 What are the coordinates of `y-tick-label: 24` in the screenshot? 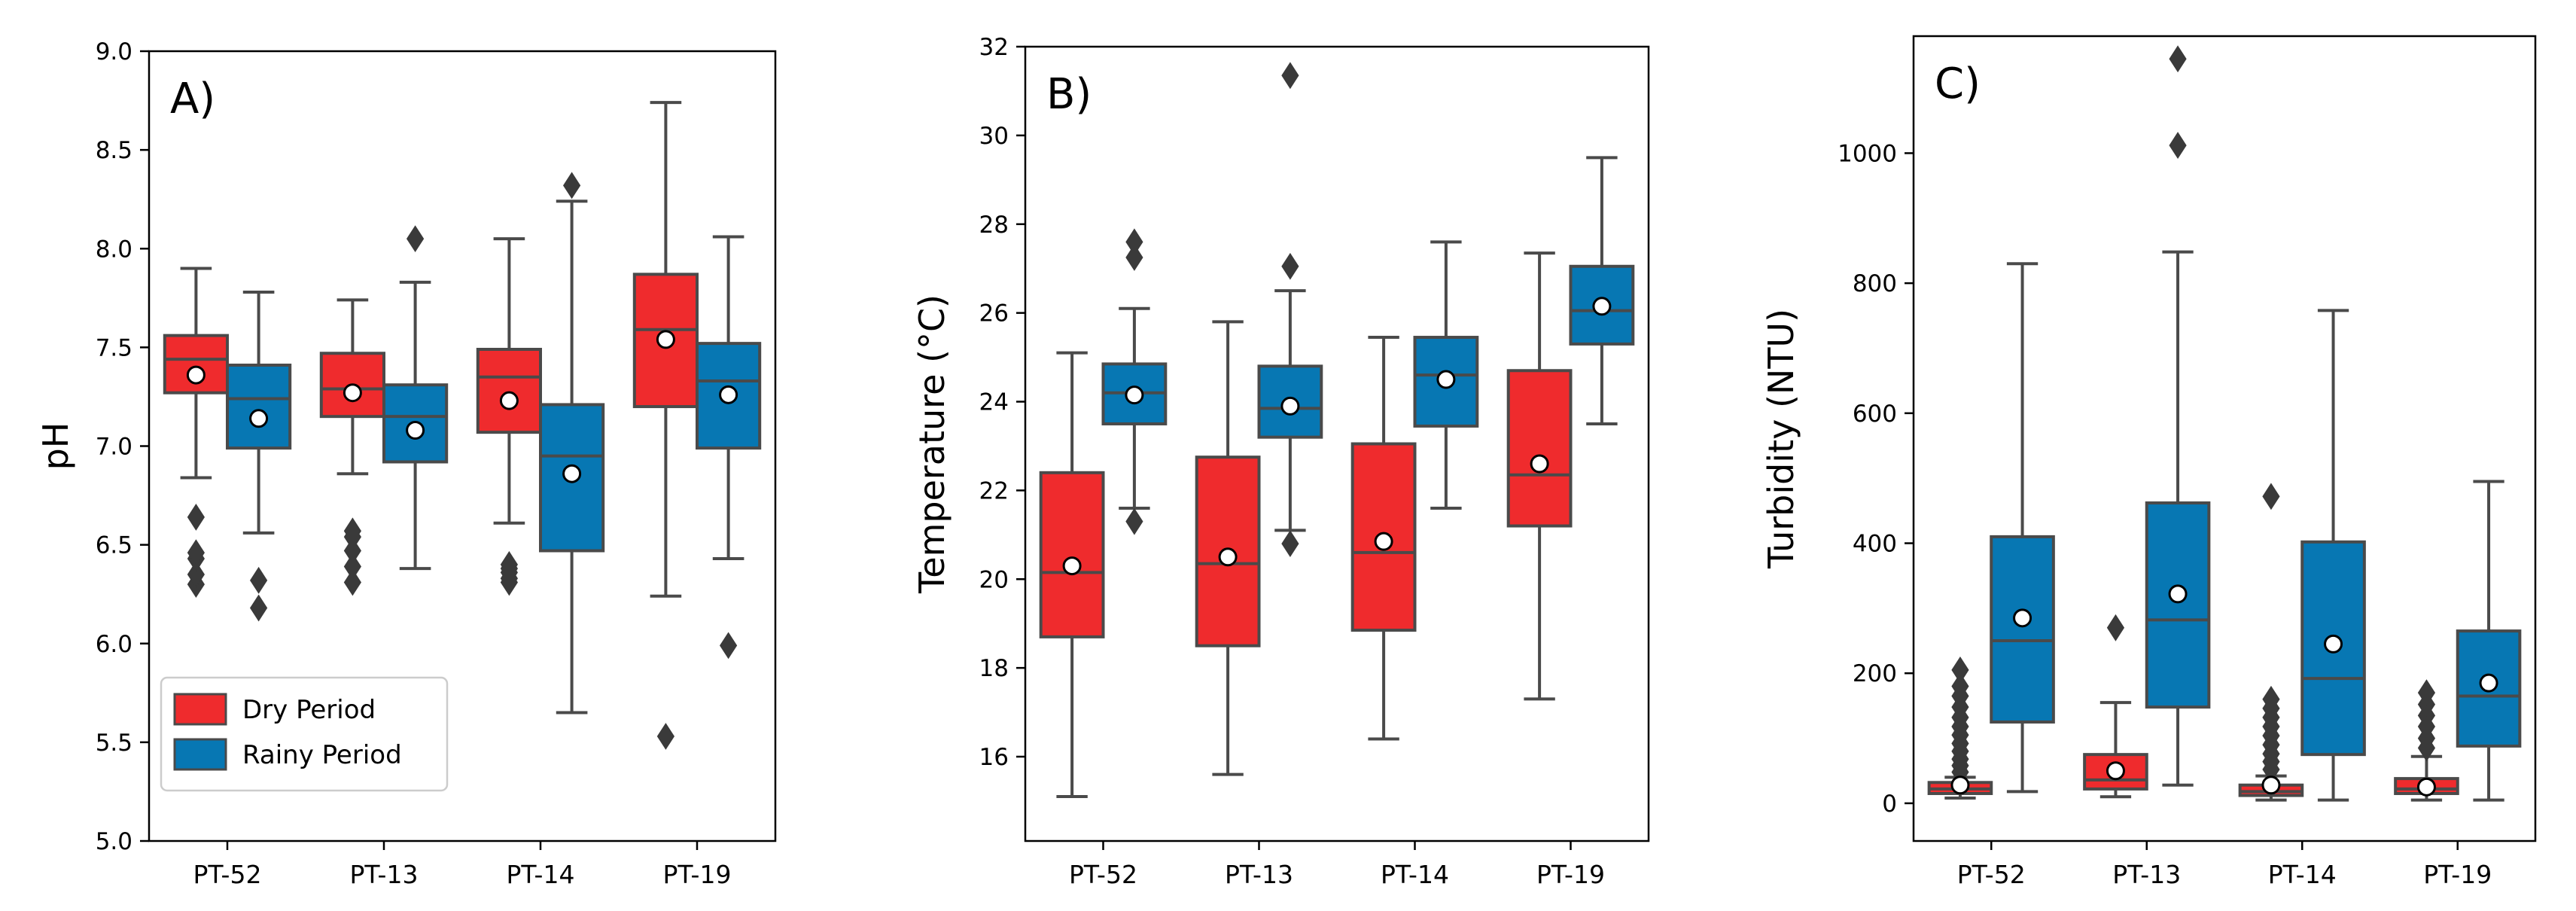 It's located at (994, 403).